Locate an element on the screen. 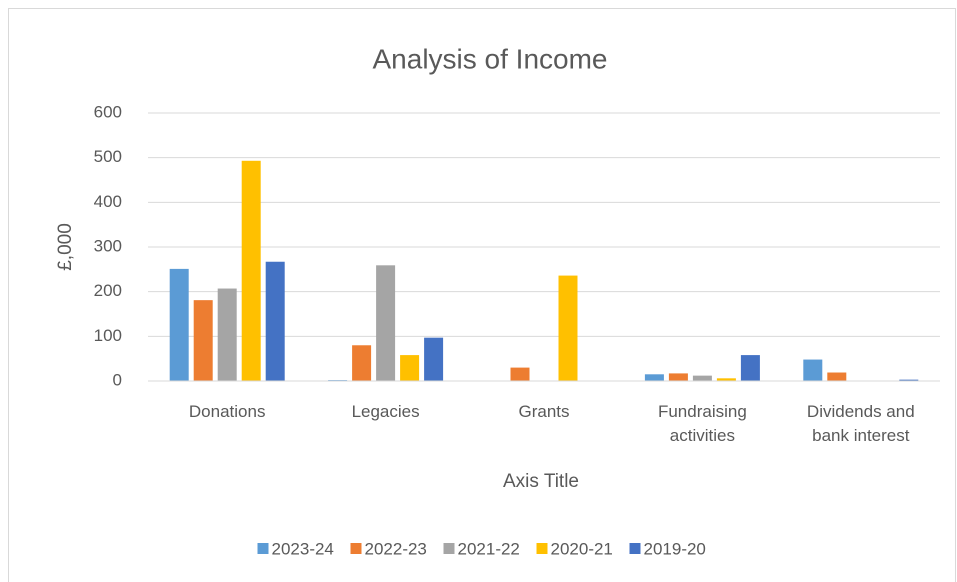 The height and width of the screenshot is (582, 957). x-tick-label: Fundraising activities is located at coordinates (702, 423).